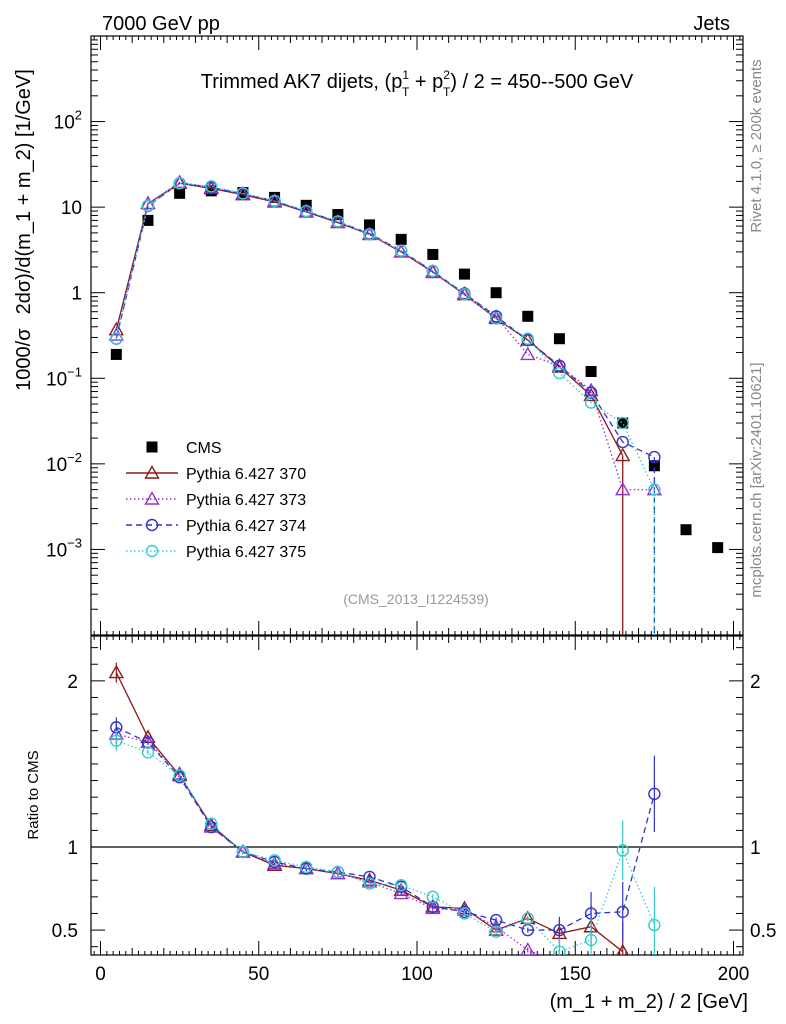 This screenshot has width=786, height=1024. I want to click on ratio-tick-label-right: 0.5, so click(763, 931).